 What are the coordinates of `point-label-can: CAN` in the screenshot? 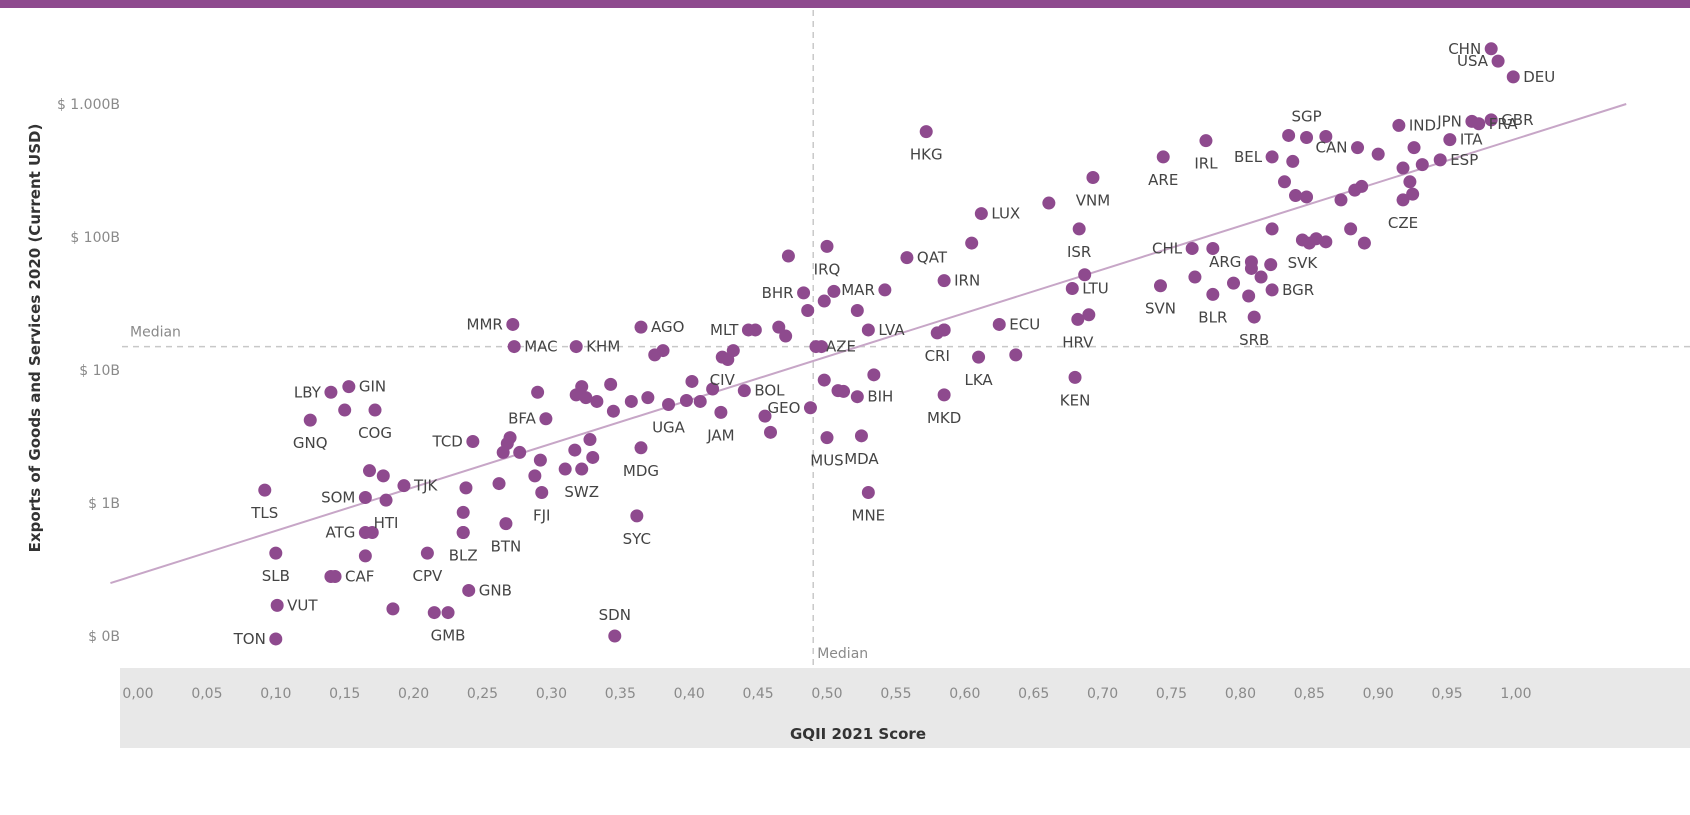 It's located at (1332, 148).